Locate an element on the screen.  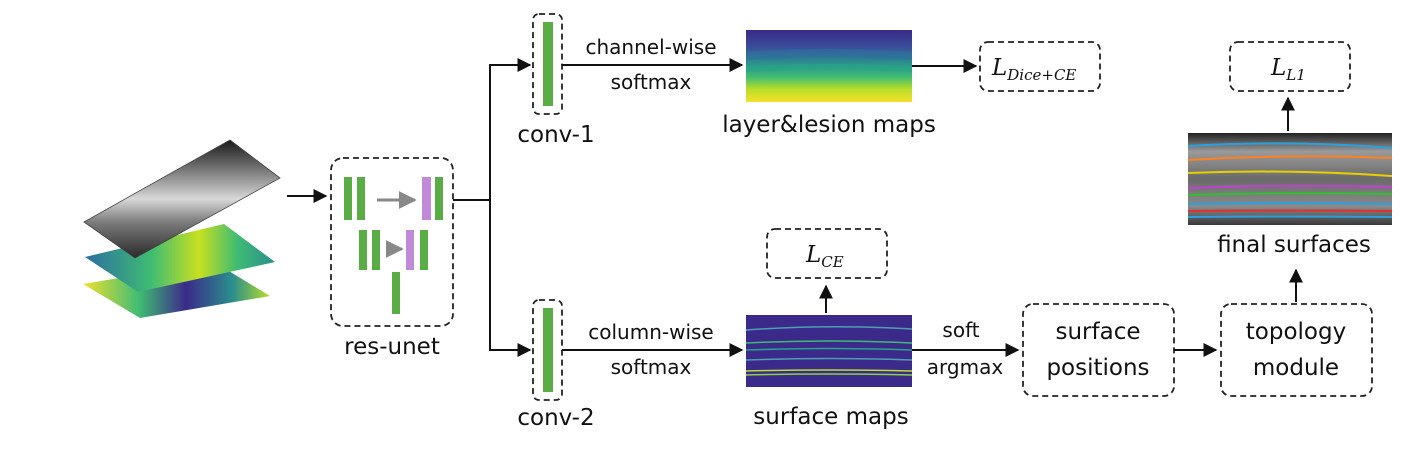
surface-positions-label-1: surface is located at coordinates (1097, 332).